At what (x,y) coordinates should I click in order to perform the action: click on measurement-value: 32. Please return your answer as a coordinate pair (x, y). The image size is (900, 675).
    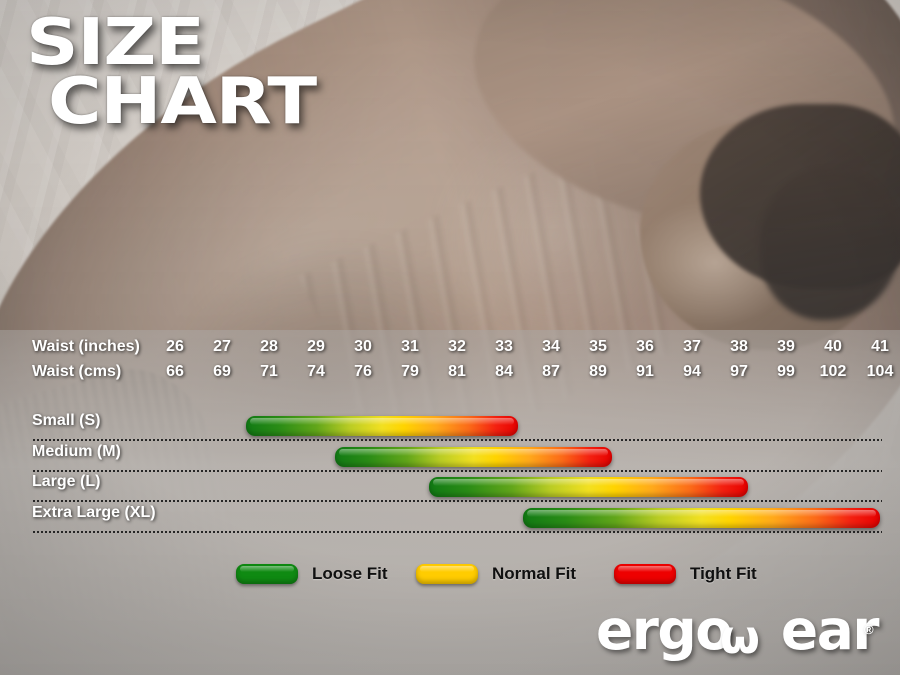
    Looking at the image, I should click on (457, 346).